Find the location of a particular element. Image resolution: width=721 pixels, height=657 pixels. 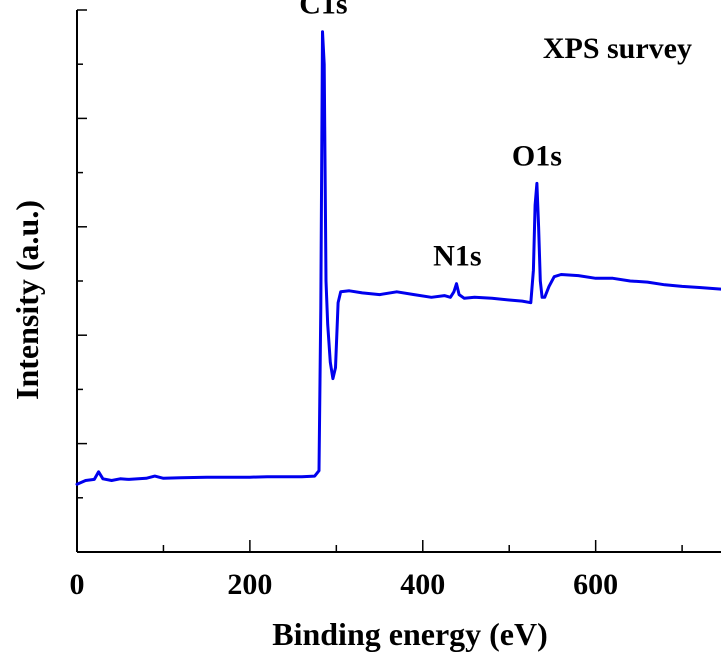

peak-label-n1s: N1s is located at coordinates (457, 256).